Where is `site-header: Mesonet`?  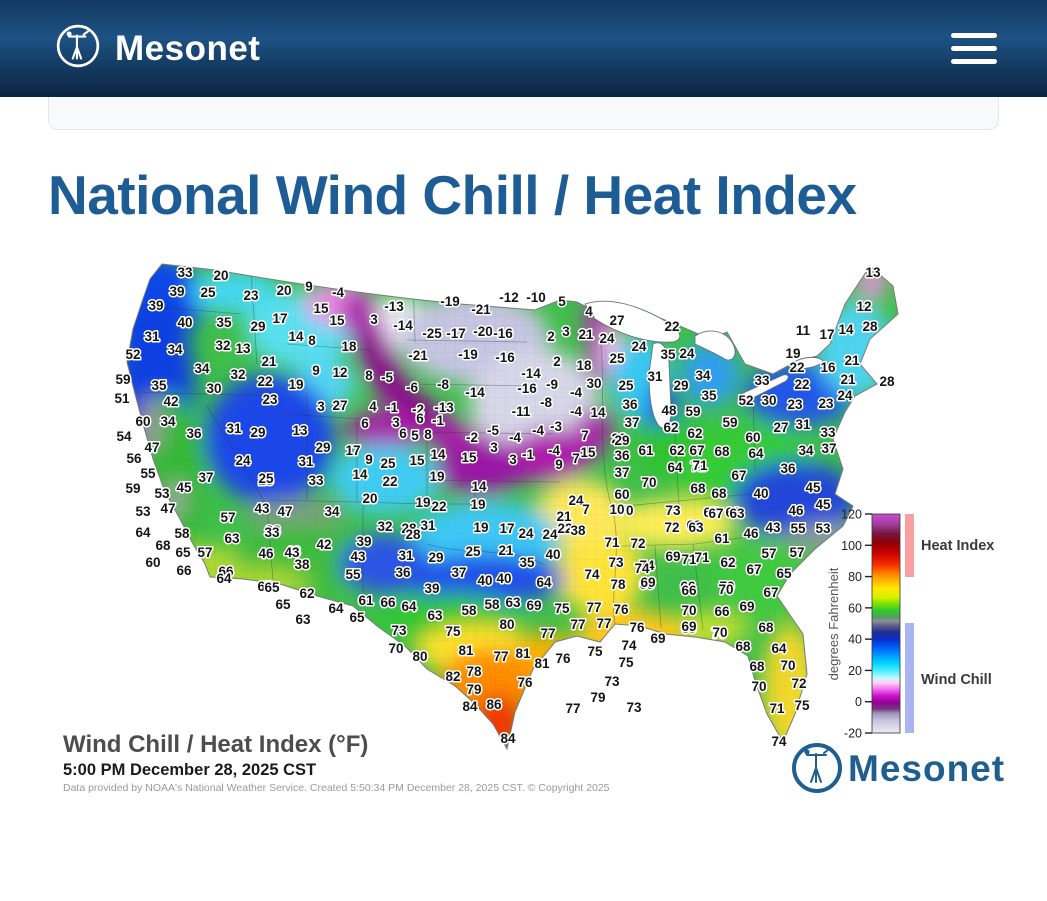
site-header: Mesonet is located at coordinates (523, 48).